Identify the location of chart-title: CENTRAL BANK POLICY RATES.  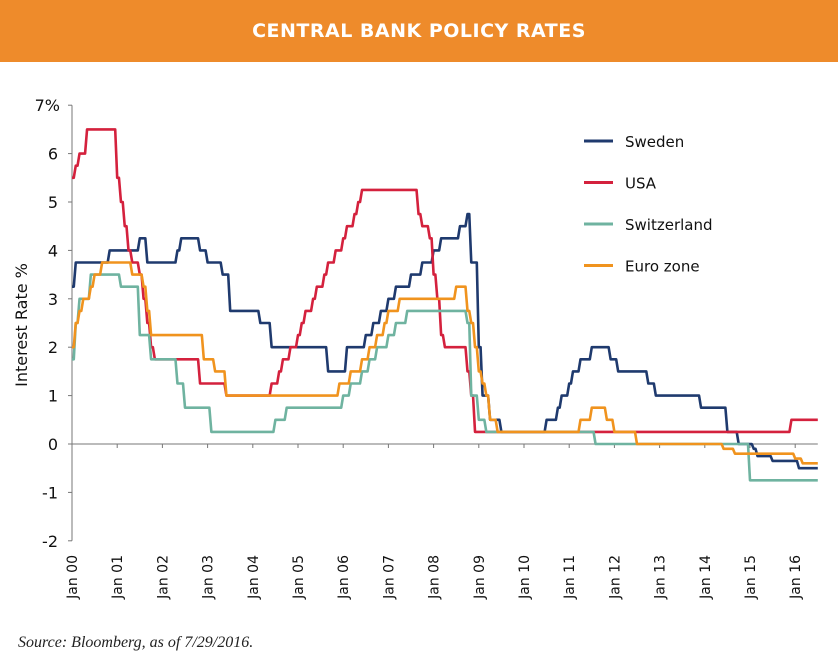
(419, 31).